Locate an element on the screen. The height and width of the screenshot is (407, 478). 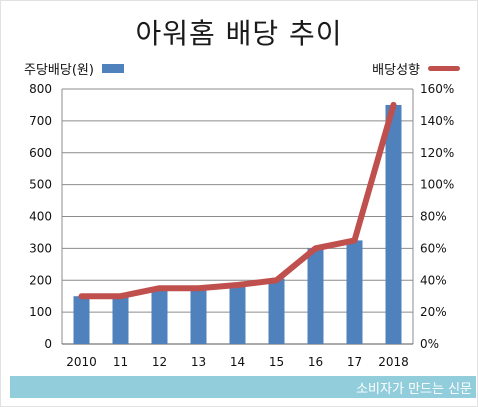
x-tick-label: 15 is located at coordinates (276, 362).